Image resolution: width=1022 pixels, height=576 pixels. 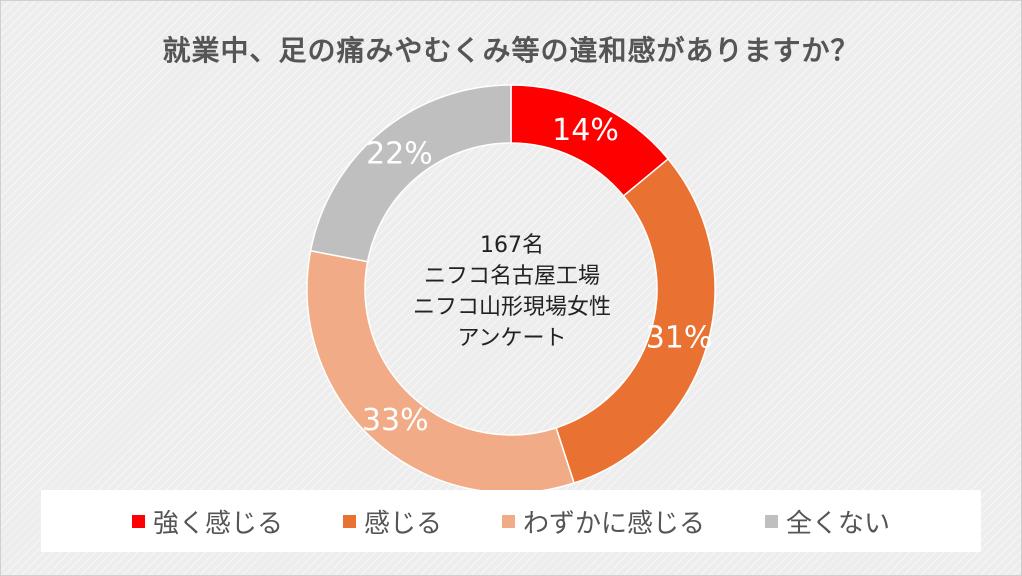 I want to click on legend-item-feel: 感じる, so click(x=392, y=521).